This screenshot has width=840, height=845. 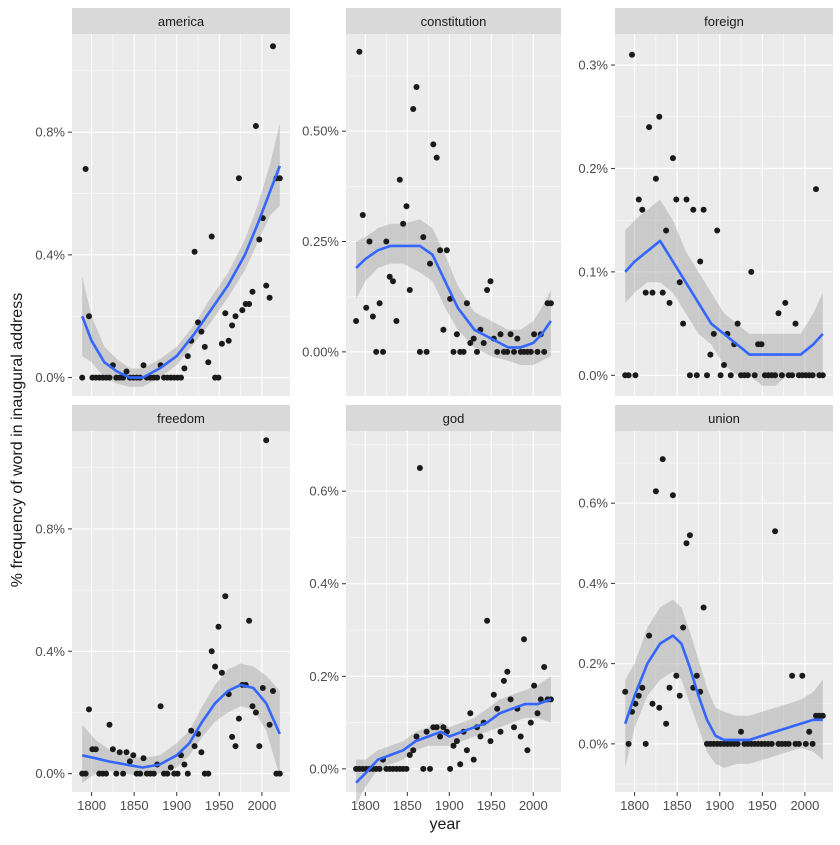 I want to click on x-tick-label: 1900, so click(x=176, y=805).